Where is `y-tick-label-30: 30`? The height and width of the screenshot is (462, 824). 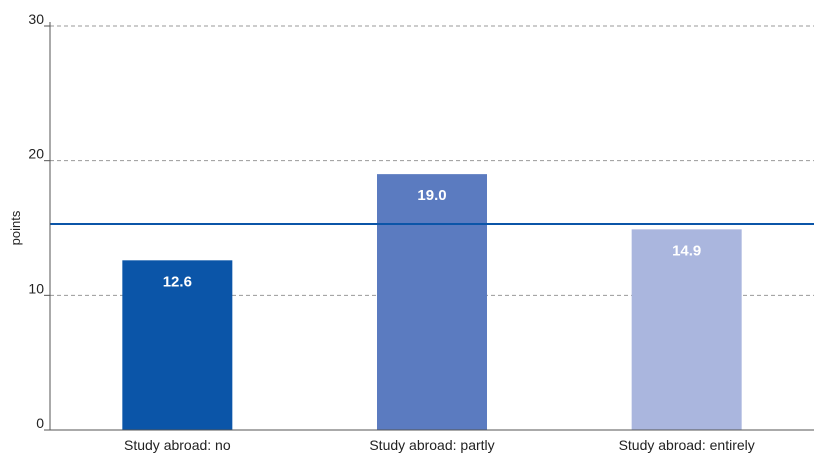
y-tick-label-30: 30 is located at coordinates (36, 19).